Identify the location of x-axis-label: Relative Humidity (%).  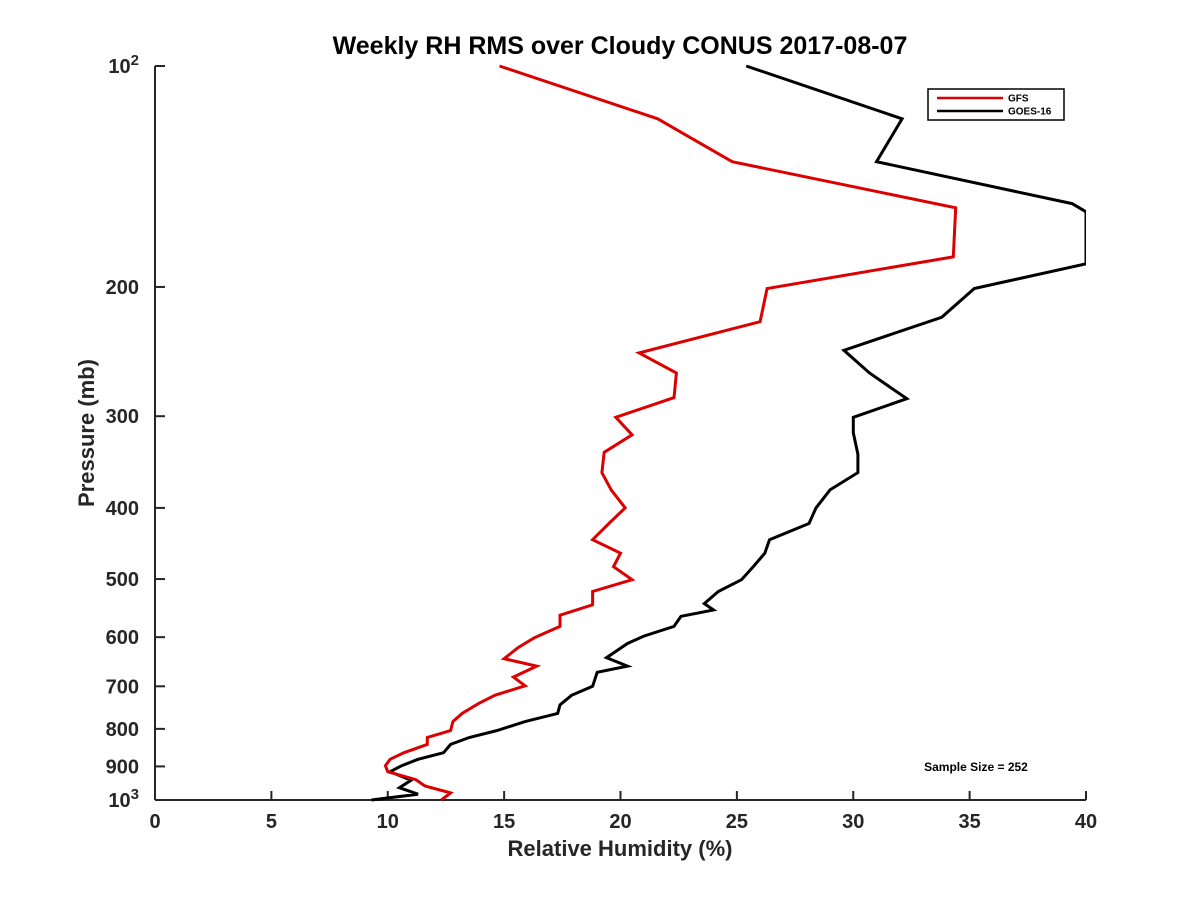
(620, 848).